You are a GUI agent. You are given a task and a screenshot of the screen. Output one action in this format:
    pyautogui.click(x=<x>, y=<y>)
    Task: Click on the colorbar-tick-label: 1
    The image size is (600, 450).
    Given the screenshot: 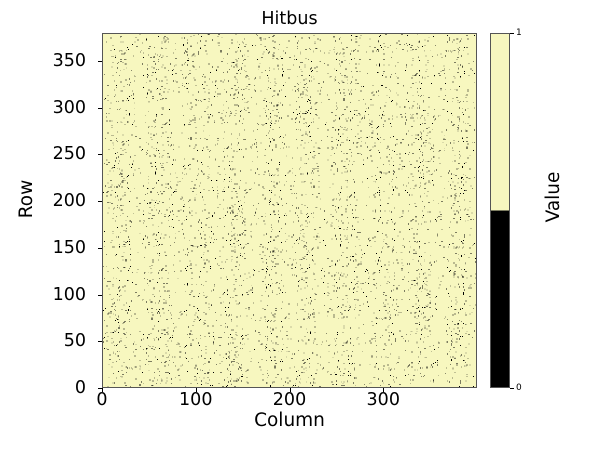 What is the action you would take?
    pyautogui.click(x=519, y=33)
    